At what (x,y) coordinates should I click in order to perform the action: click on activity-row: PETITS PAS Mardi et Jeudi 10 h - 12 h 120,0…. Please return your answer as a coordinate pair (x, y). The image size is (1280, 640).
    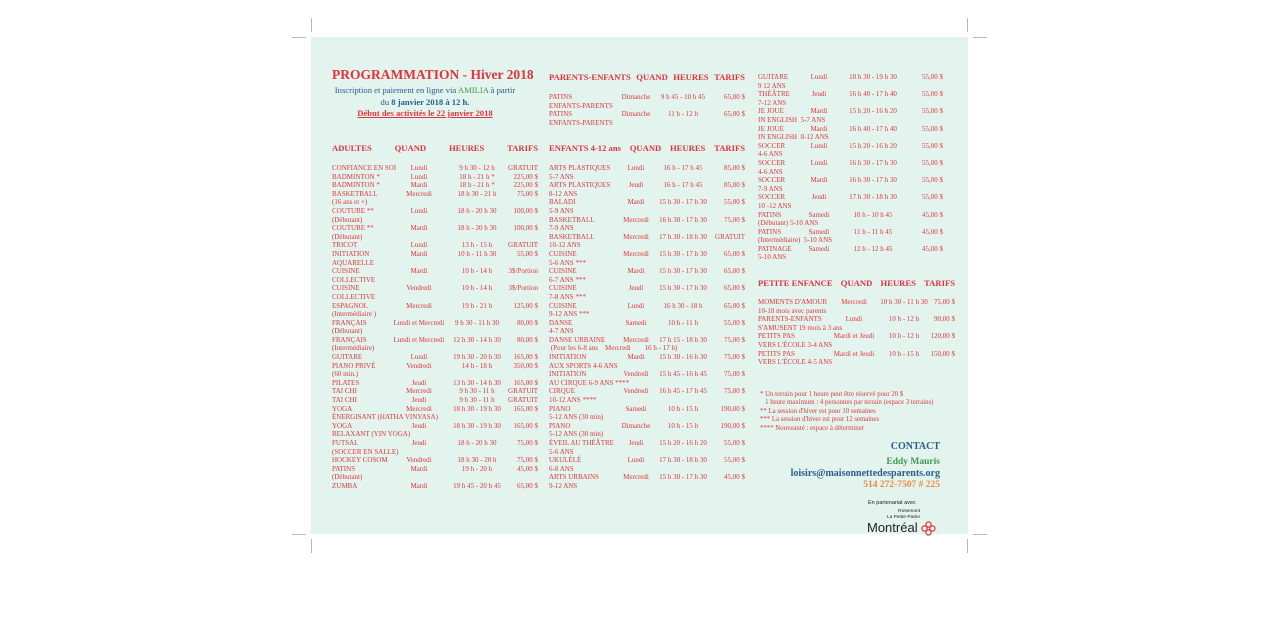
    Looking at the image, I should click on (856, 340).